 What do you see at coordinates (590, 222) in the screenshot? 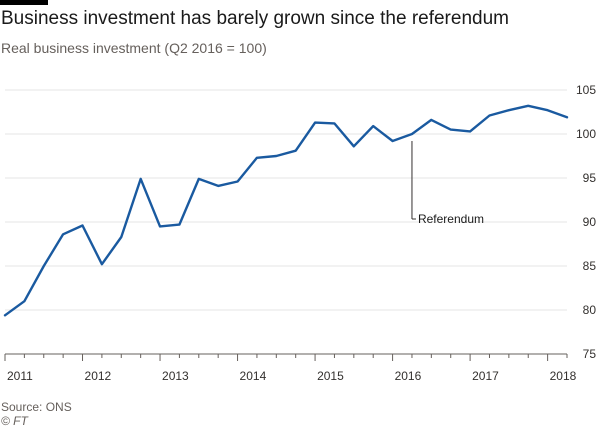
I see `y-tick-label-90: 90` at bounding box center [590, 222].